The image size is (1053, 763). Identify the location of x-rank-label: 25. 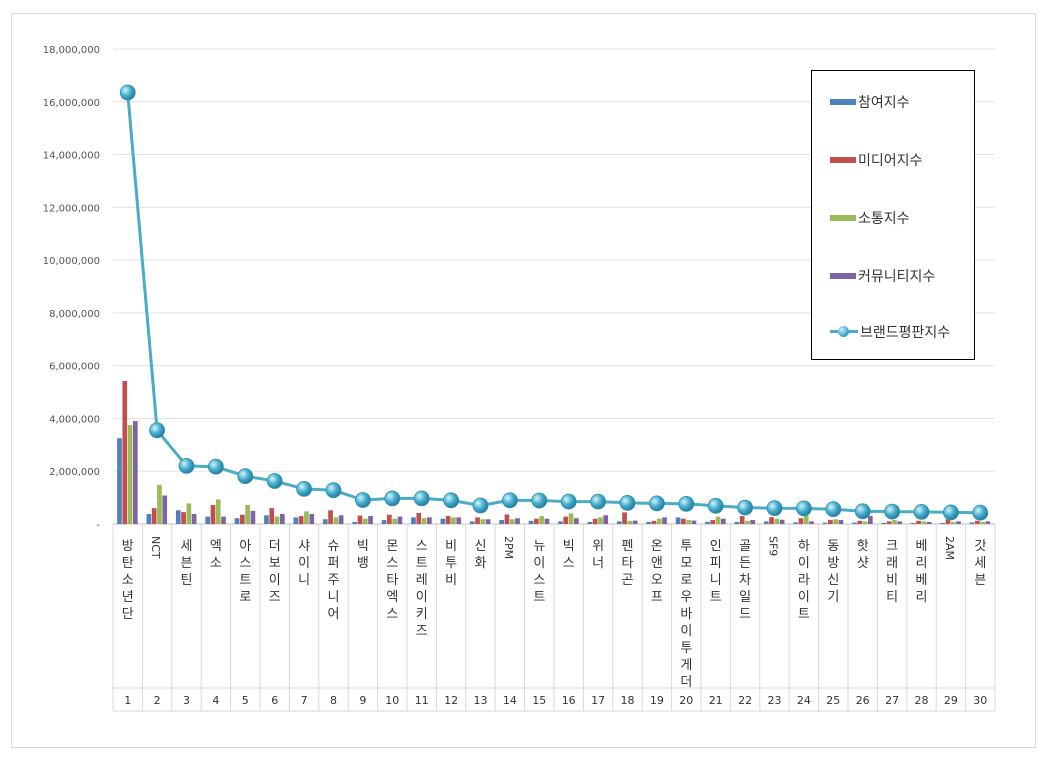
(833, 700).